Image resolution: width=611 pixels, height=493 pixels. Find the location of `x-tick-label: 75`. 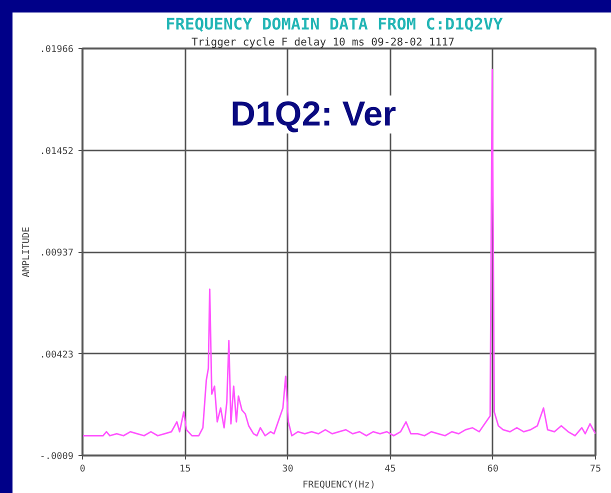

x-tick-label: 75 is located at coordinates (596, 469).